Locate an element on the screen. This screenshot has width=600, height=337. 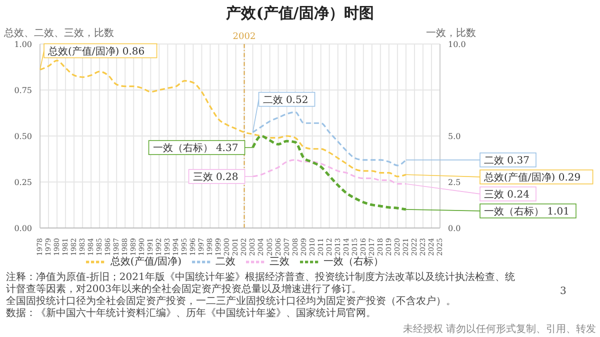
y-tick-label: 0.75 is located at coordinates (23, 90).